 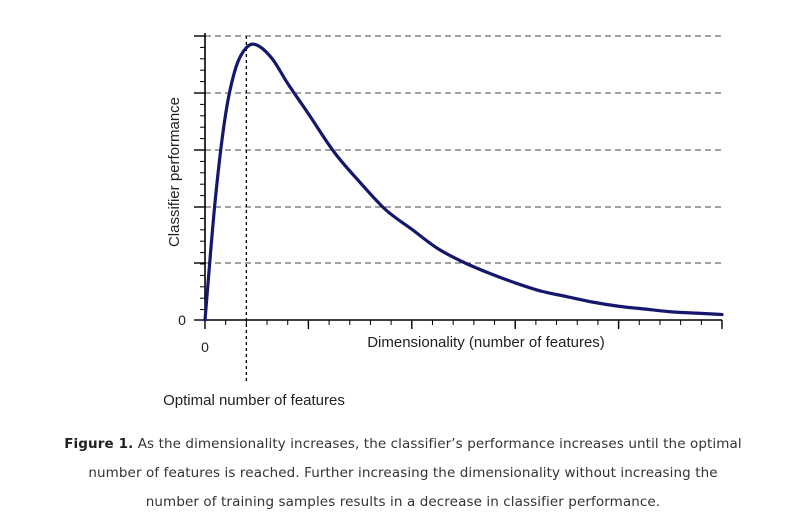 What do you see at coordinates (486, 342) in the screenshot?
I see `x-axis-label: Dimensionality (number of features)` at bounding box center [486, 342].